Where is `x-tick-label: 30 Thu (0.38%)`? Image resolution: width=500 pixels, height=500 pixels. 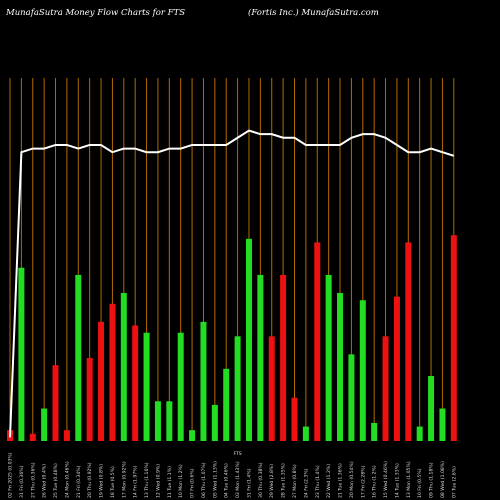
x-tick-label: 30 Thu (0.38%) is located at coordinates (261, 480).